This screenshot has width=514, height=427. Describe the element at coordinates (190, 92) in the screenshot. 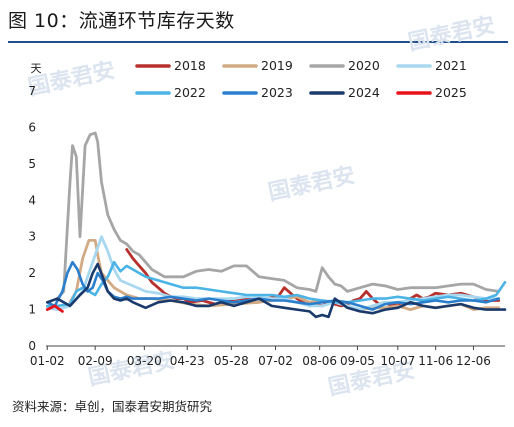

I see `legend-label-2022: 2022` at that location.